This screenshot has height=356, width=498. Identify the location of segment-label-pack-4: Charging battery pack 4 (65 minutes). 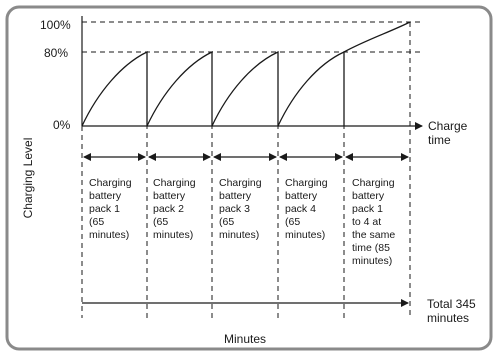
(308, 209).